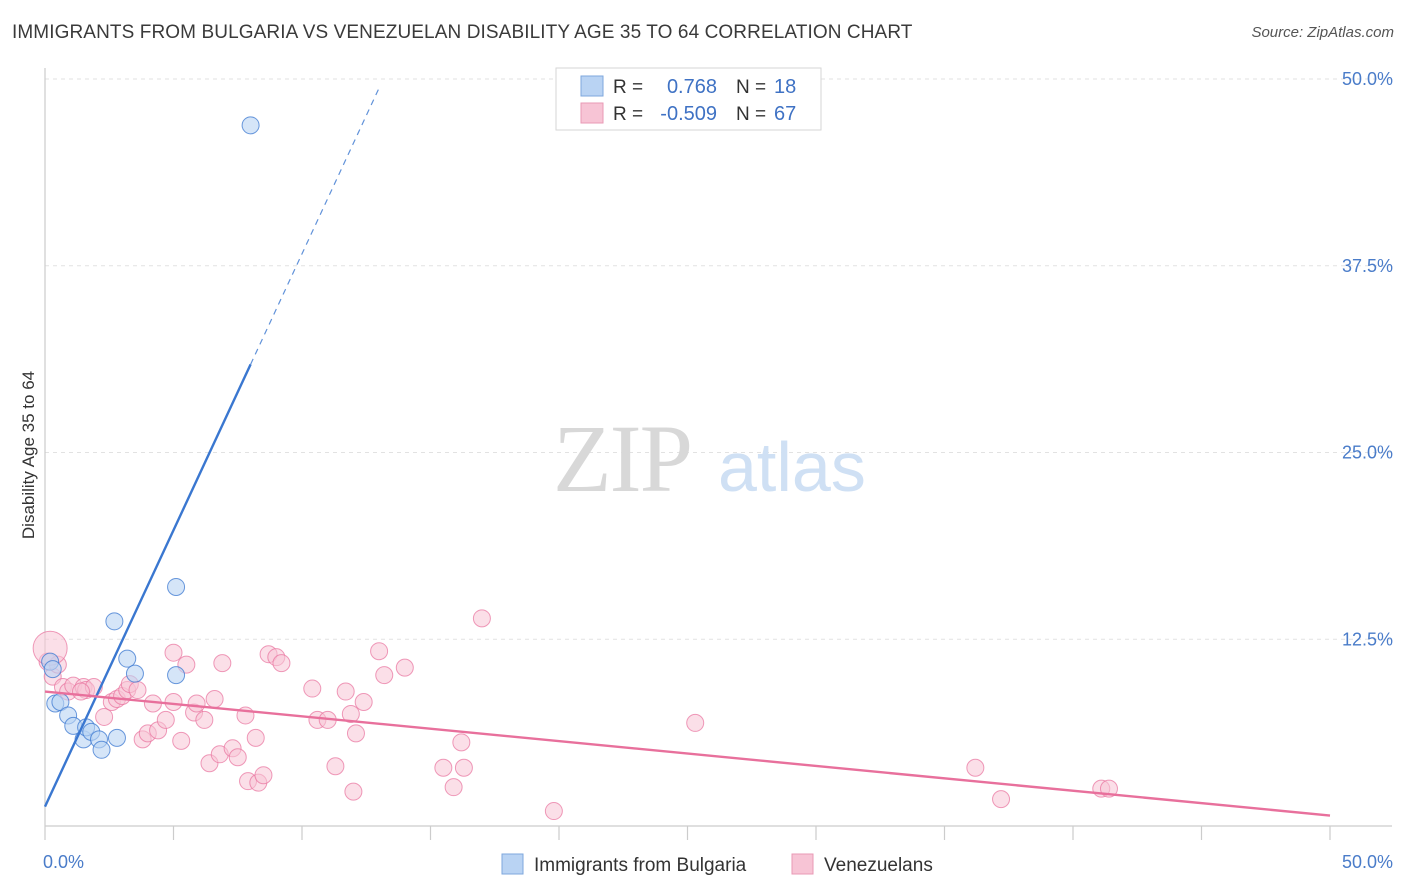  What do you see at coordinates (1367, 453) in the screenshot?
I see `y-tick-label-1: 25.0%` at bounding box center [1367, 453].